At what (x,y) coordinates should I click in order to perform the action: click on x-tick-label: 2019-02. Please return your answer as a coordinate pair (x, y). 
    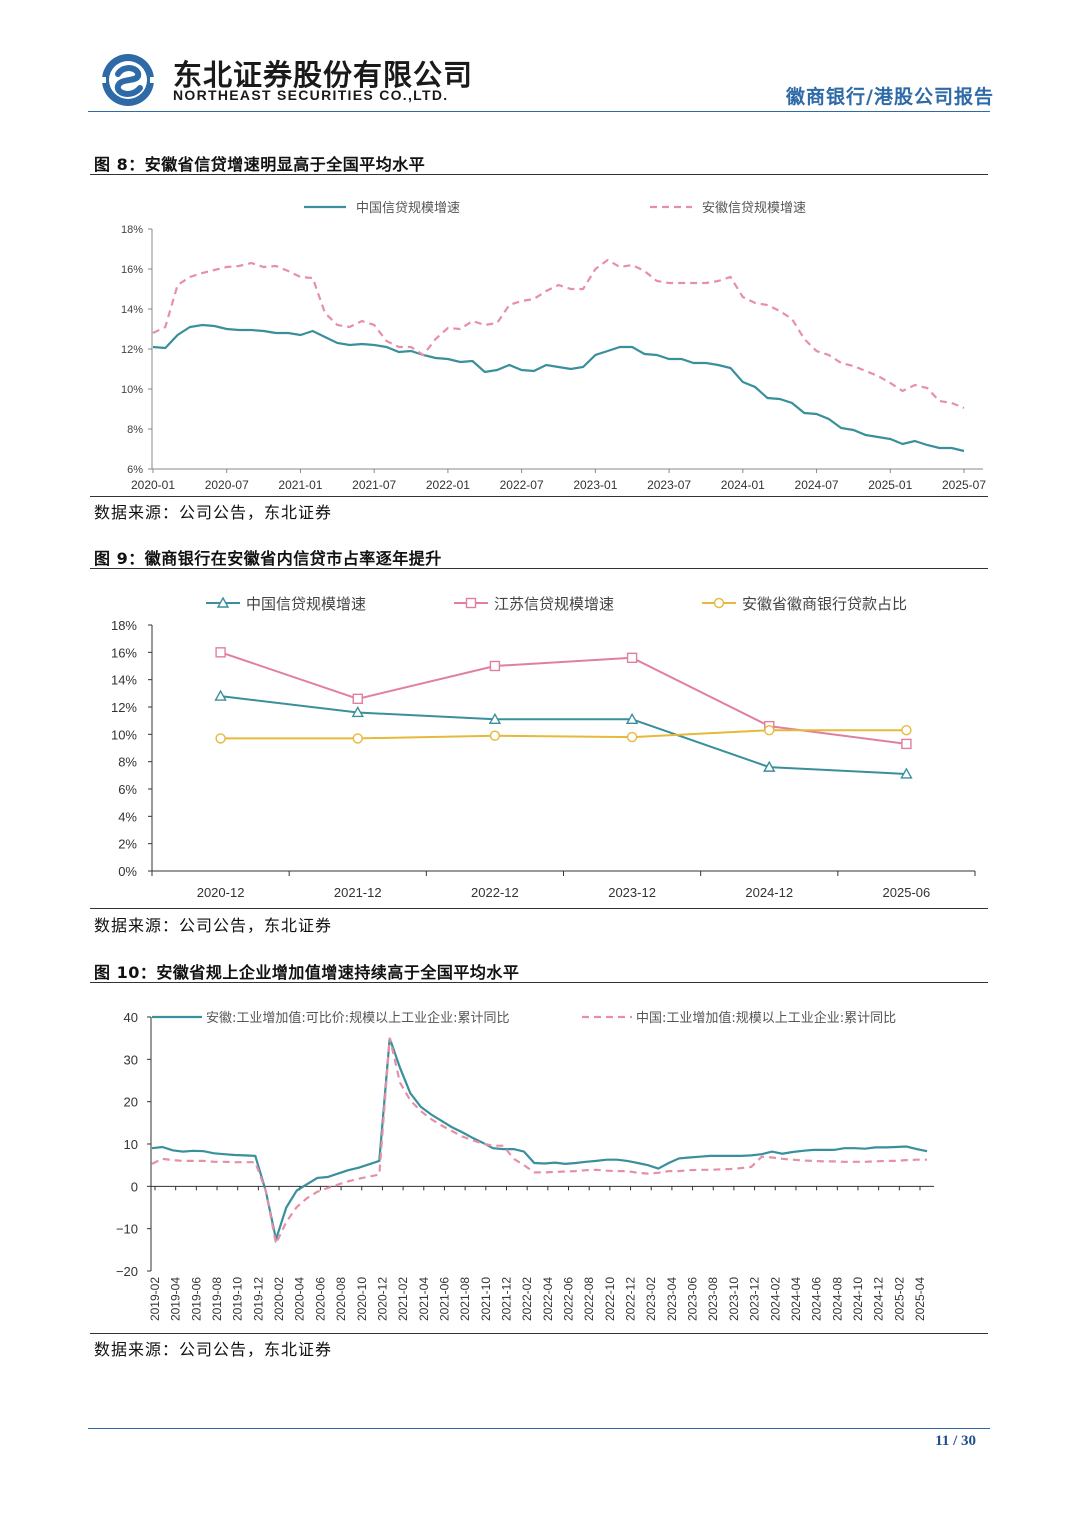
    Looking at the image, I should click on (155, 1299).